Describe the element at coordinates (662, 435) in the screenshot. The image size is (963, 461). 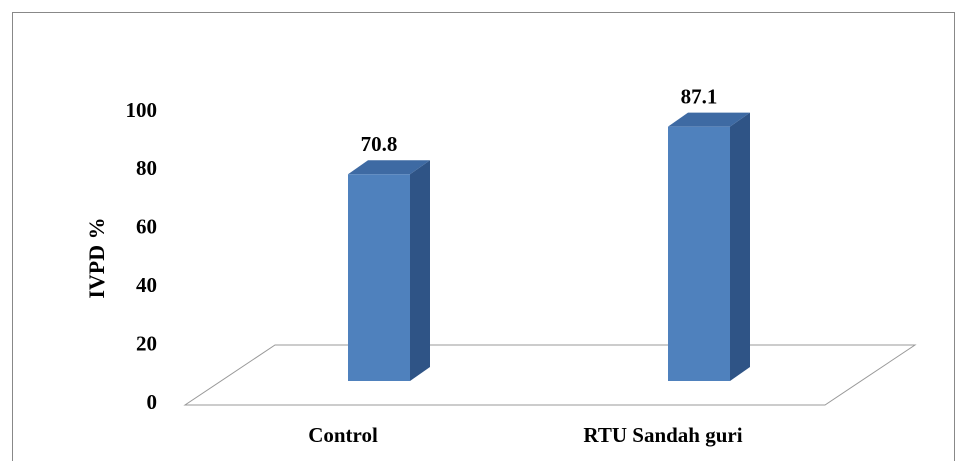
I see `x-tick-label: RTU Sandah guri` at that location.